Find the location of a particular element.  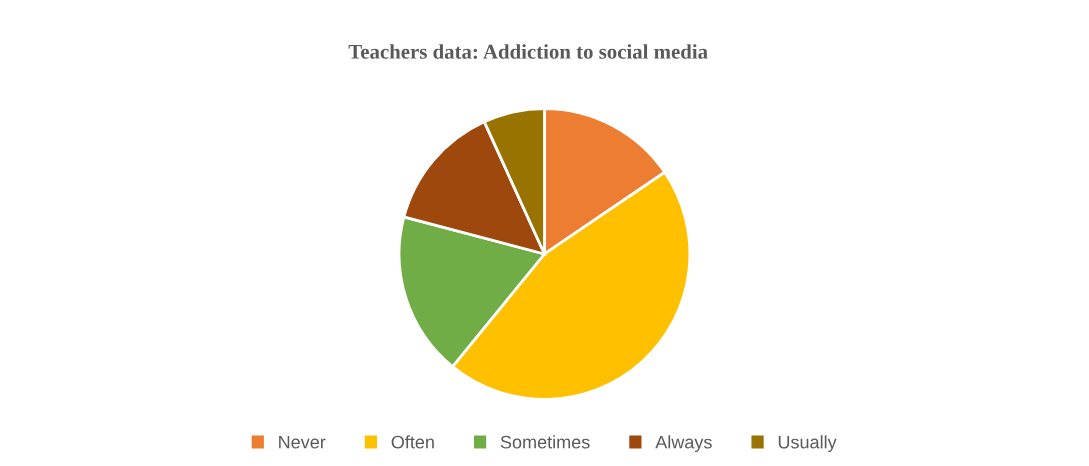

legend-label: Often is located at coordinates (412, 442).